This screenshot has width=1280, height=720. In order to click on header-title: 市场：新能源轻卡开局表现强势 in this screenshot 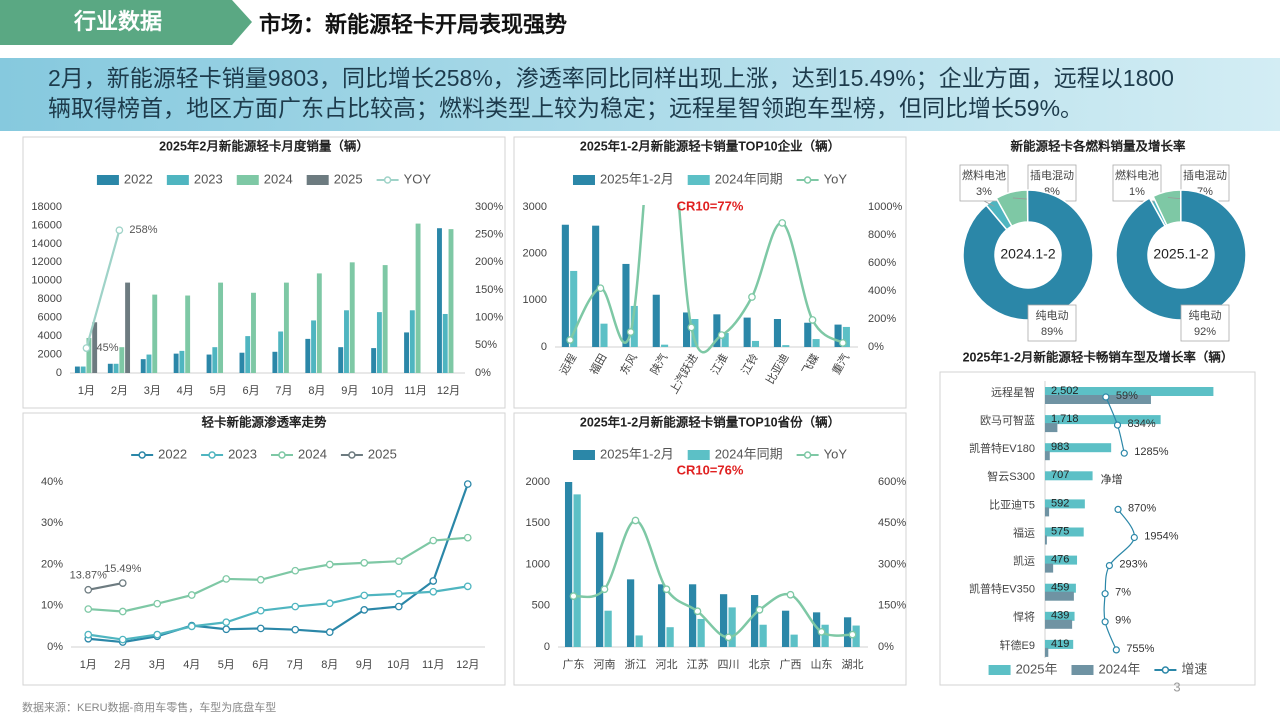, I will do `click(413, 24)`.